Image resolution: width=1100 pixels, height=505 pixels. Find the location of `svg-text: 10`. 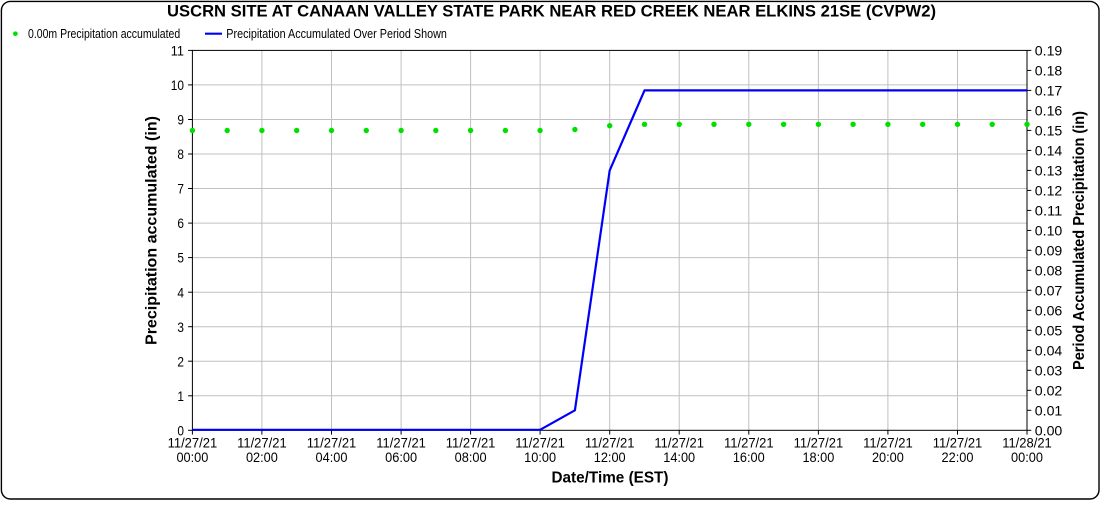

svg-text: 10 is located at coordinates (177, 85).